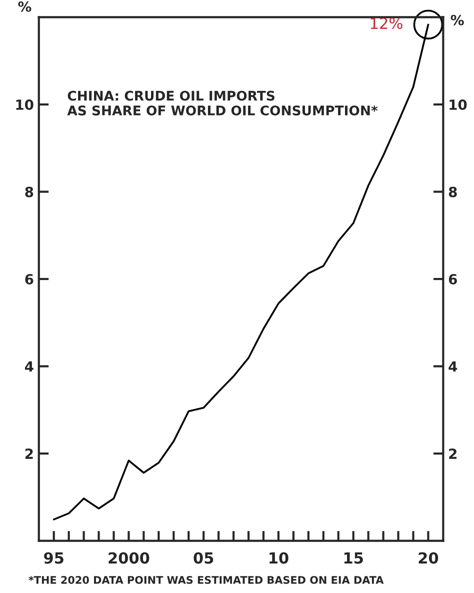  What do you see at coordinates (279, 558) in the screenshot?
I see `x-tick-label: 10` at bounding box center [279, 558].